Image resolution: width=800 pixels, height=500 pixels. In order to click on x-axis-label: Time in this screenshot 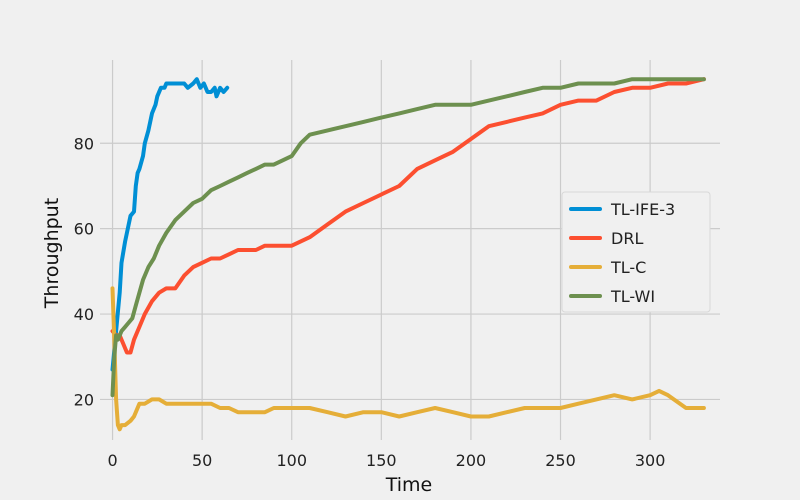, I will do `click(409, 485)`.